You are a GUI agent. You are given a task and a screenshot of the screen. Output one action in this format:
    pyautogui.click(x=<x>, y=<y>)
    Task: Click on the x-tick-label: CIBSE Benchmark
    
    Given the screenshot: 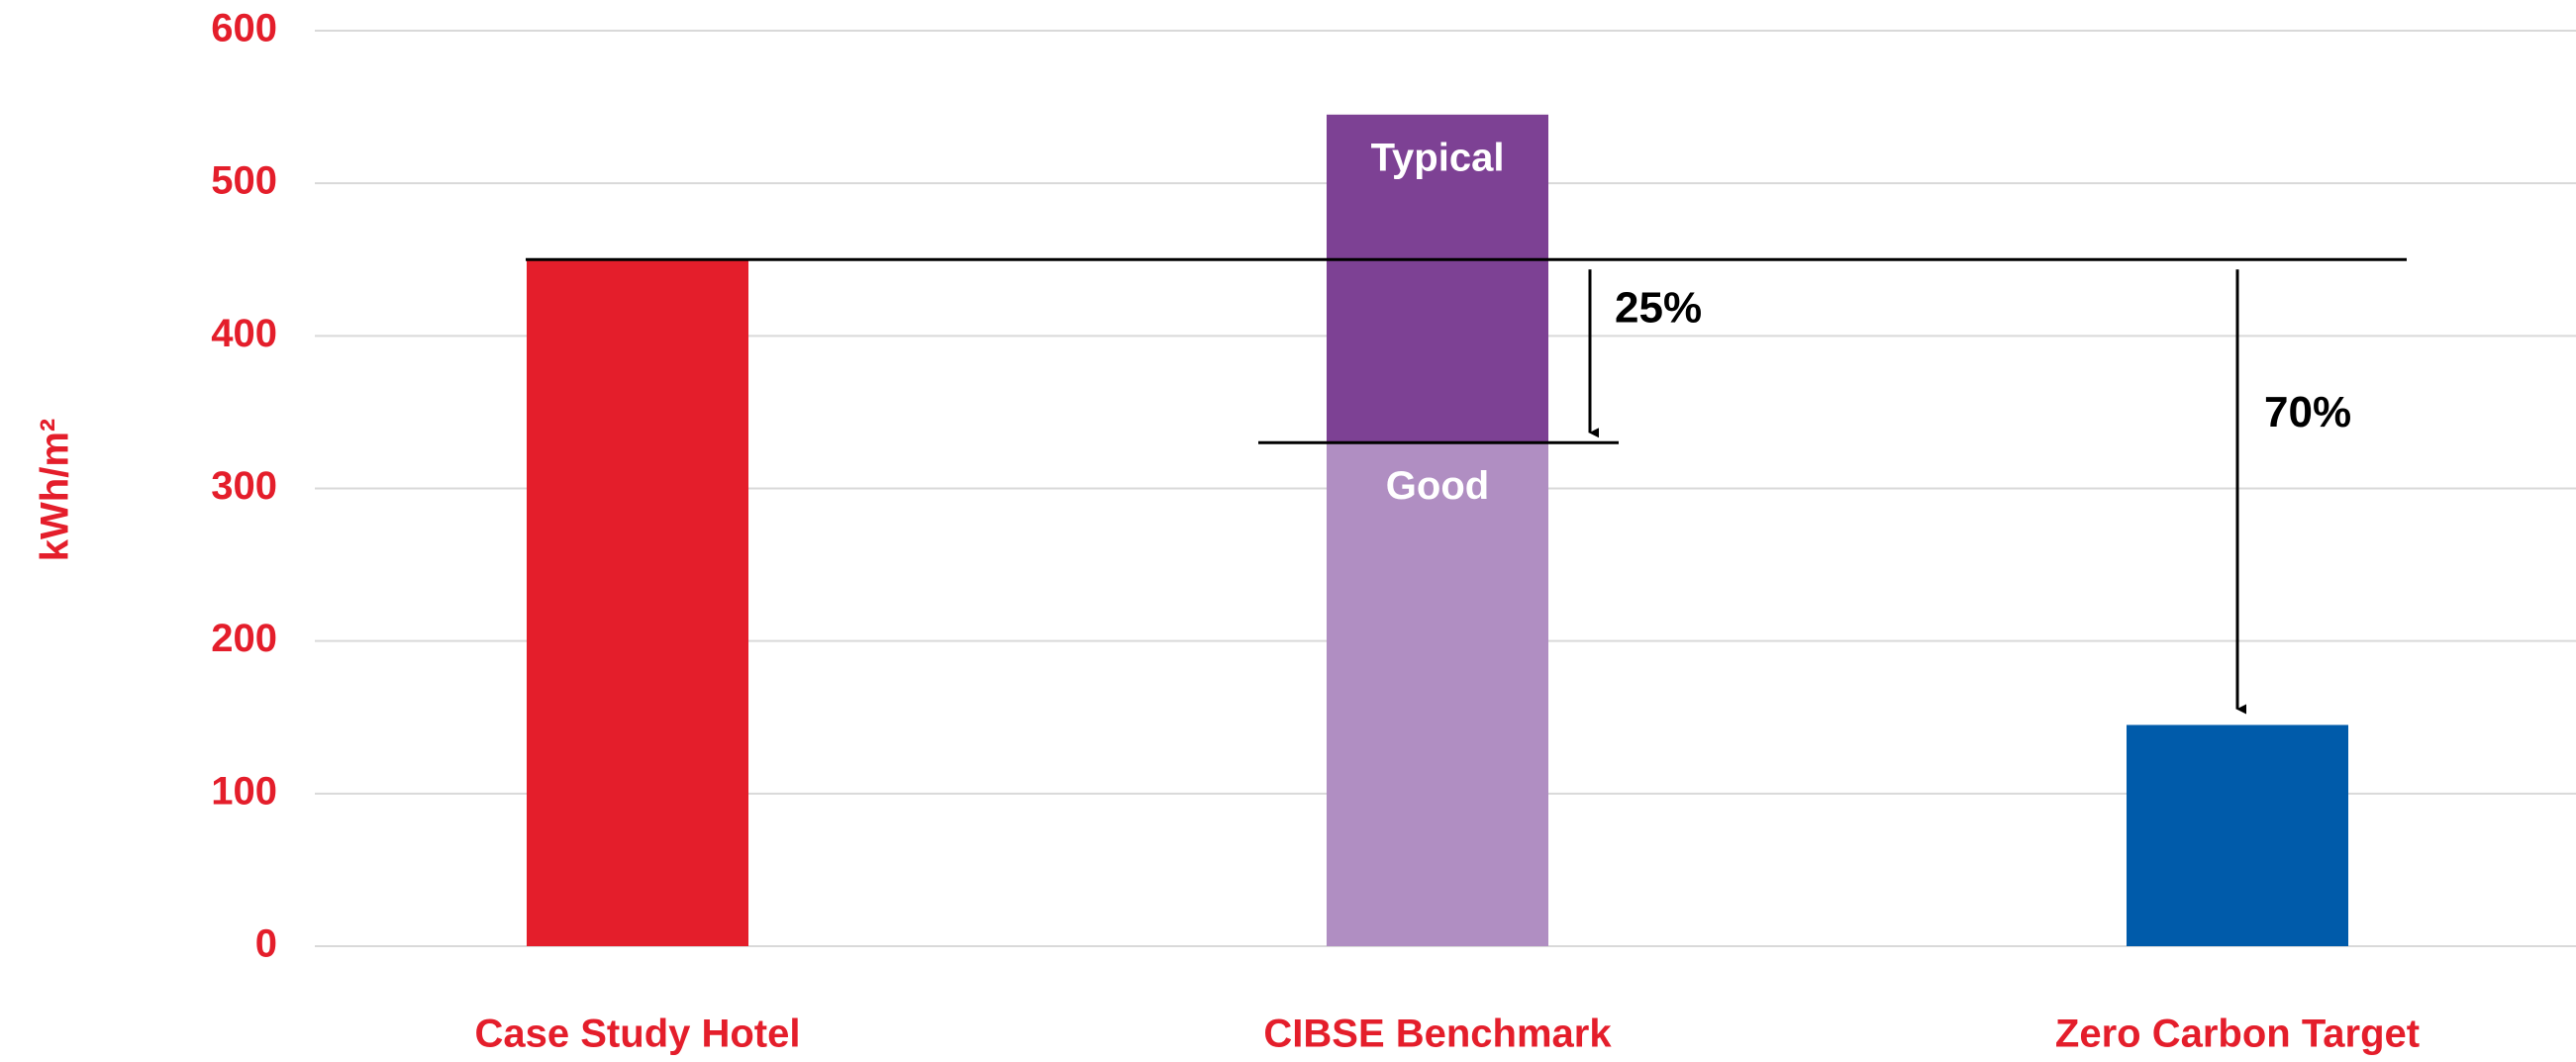 What is the action you would take?
    pyautogui.click(x=1438, y=1034)
    